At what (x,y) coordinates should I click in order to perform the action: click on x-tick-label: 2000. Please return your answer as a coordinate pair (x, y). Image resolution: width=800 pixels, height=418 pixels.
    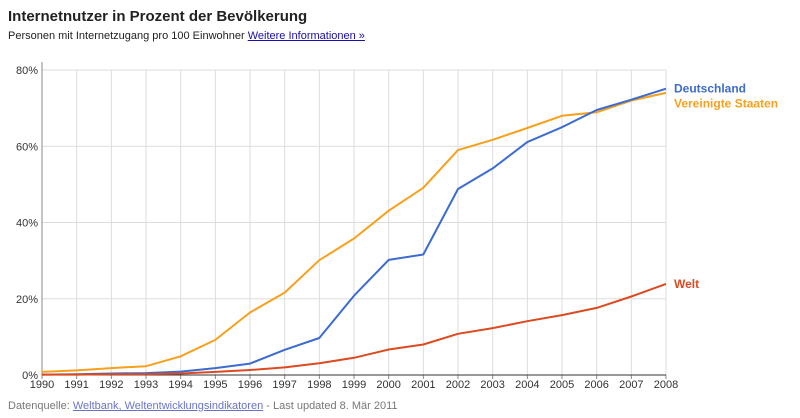
    Looking at the image, I should click on (388, 385).